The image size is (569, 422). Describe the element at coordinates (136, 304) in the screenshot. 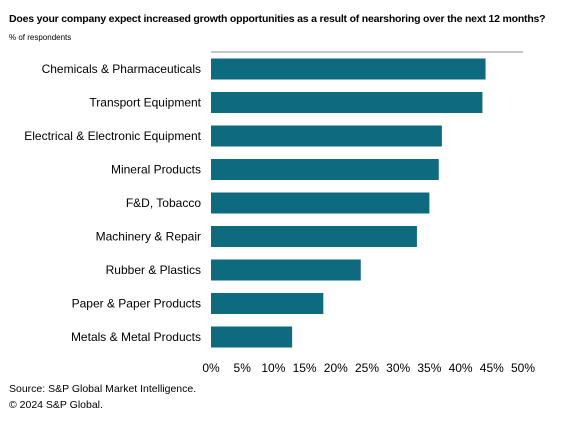

I see `category-label: Paper & Paper Products` at that location.